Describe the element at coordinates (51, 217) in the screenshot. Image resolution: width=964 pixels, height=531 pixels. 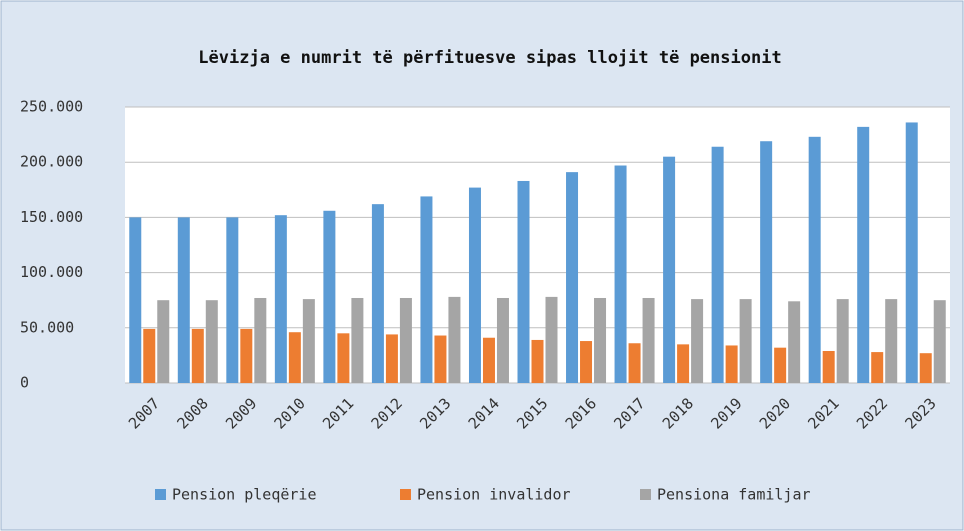
I see `y-tick-label: 150.000` at that location.